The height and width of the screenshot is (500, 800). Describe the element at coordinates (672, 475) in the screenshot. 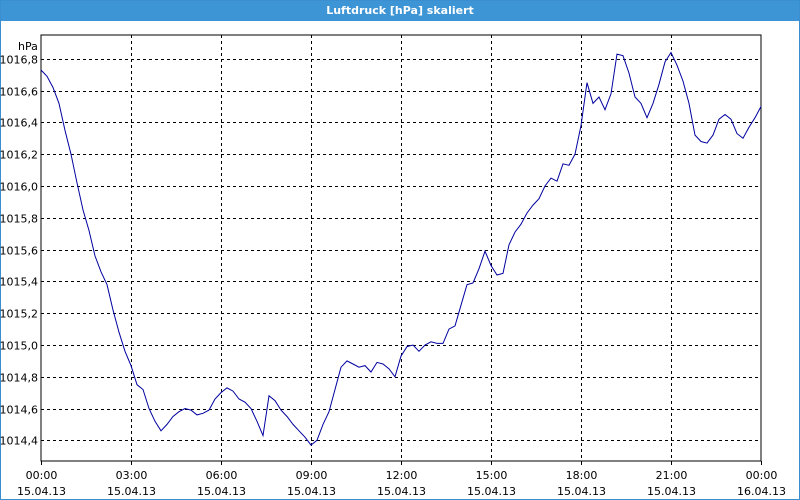

I see `x-tick-time-label: 21:00` at that location.